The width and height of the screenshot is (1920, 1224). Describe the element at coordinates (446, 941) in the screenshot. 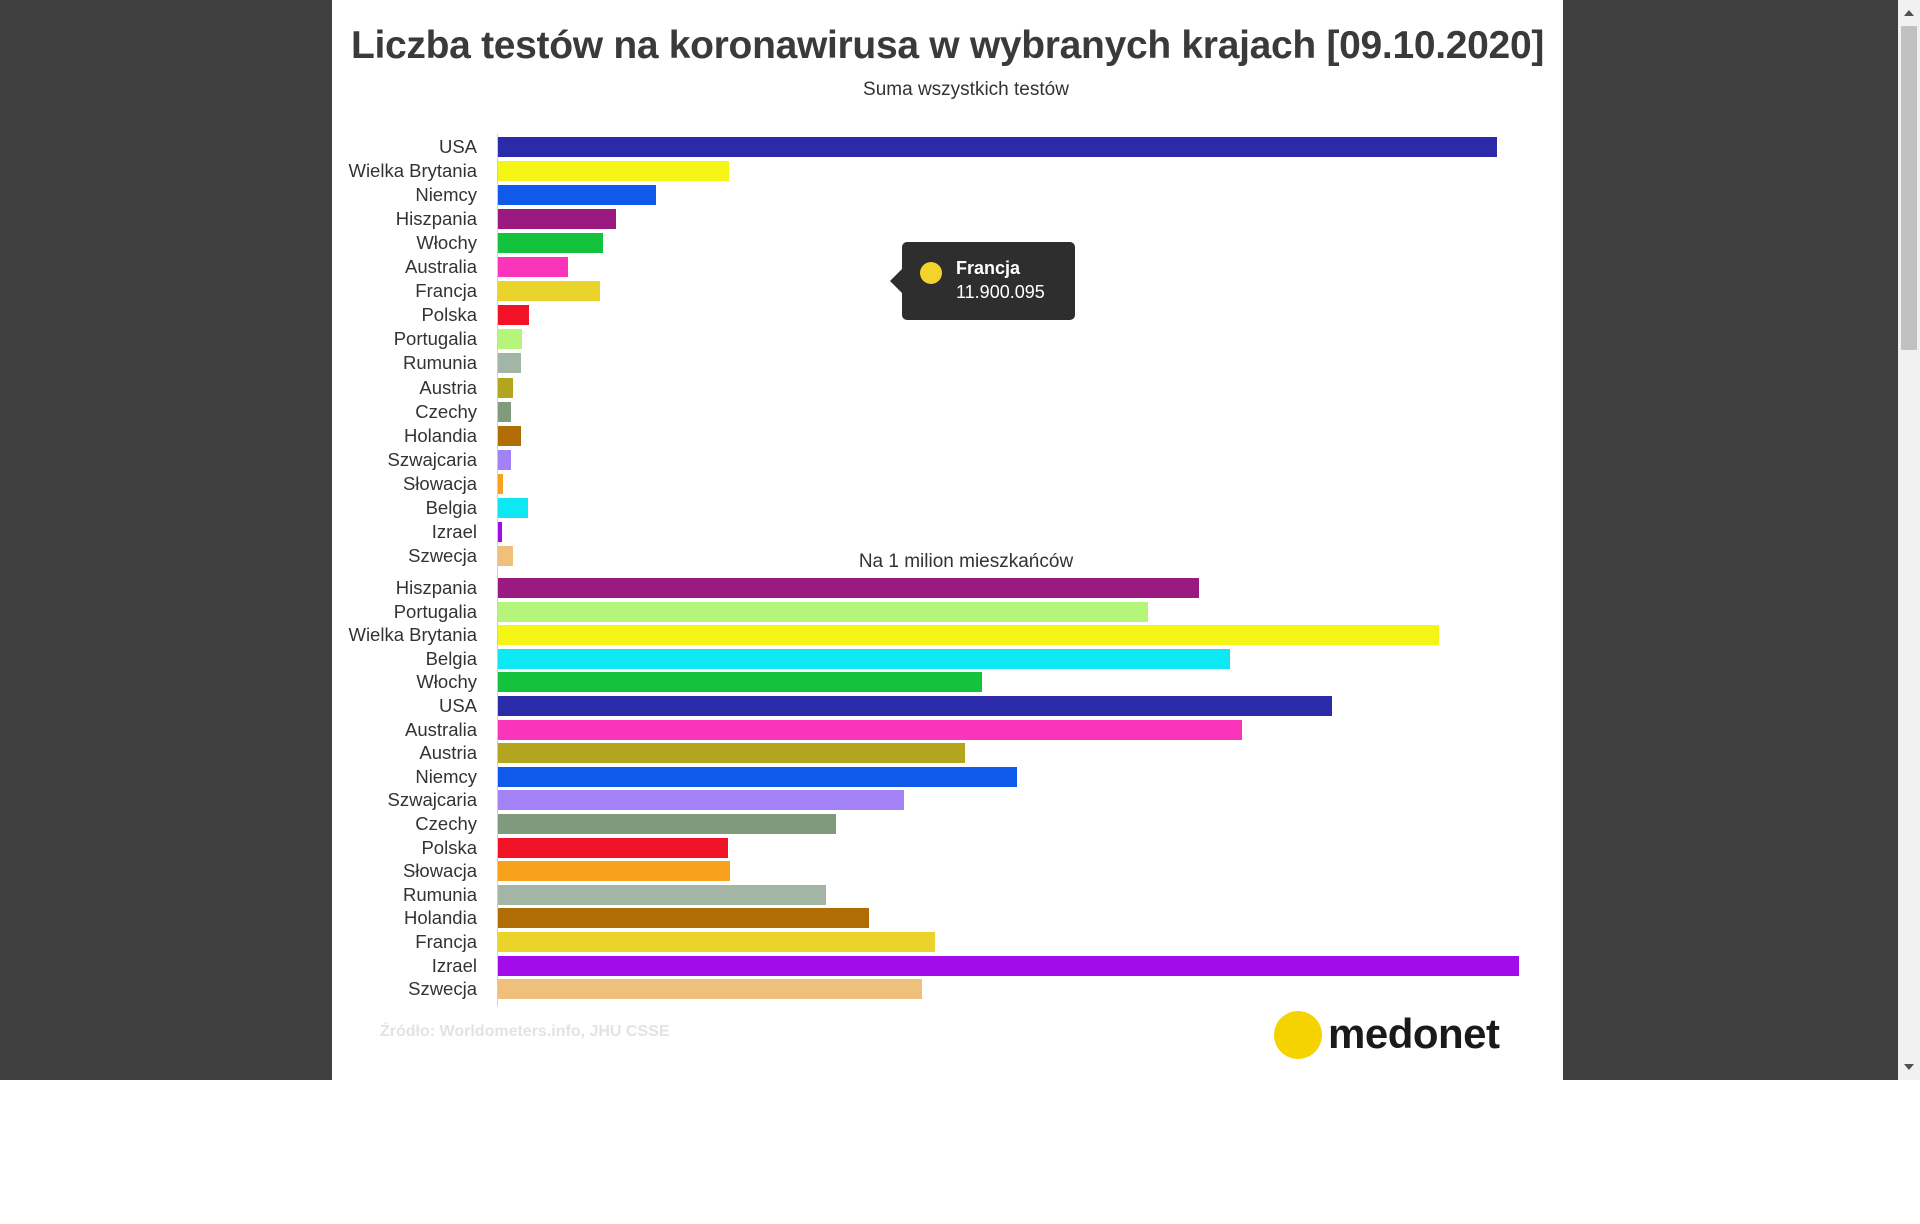

I see `chart2-category-label: Francja` at that location.